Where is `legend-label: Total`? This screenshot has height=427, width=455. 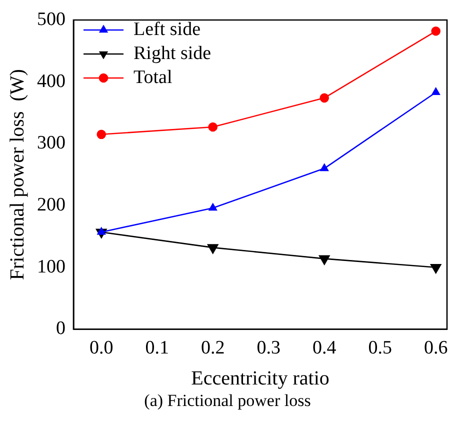
legend-label: Total is located at coordinates (153, 77).